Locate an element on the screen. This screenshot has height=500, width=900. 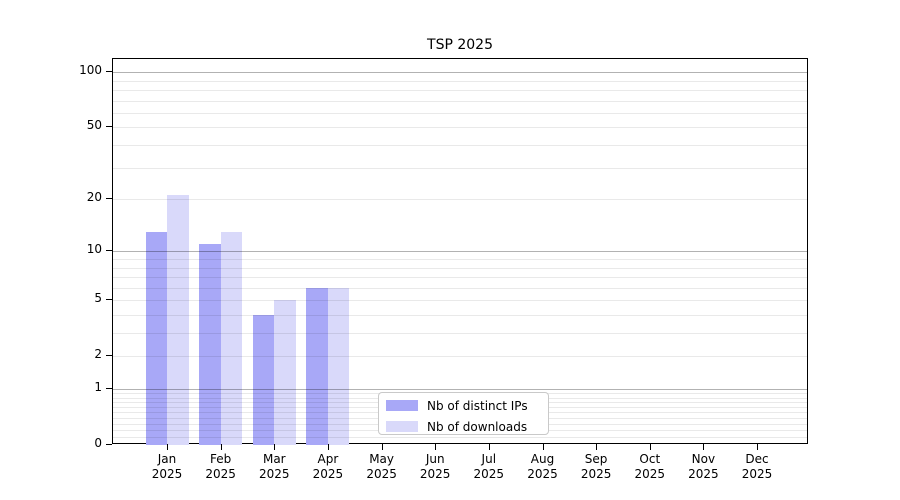
x-tick-aug is located at coordinates (543, 447).